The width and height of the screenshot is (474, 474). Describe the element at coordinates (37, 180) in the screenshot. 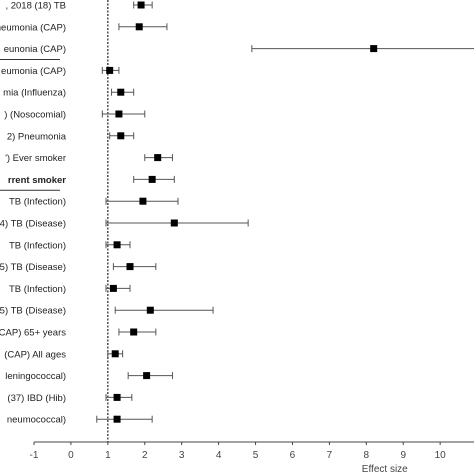

I see `row-label: rrent smoker` at that location.